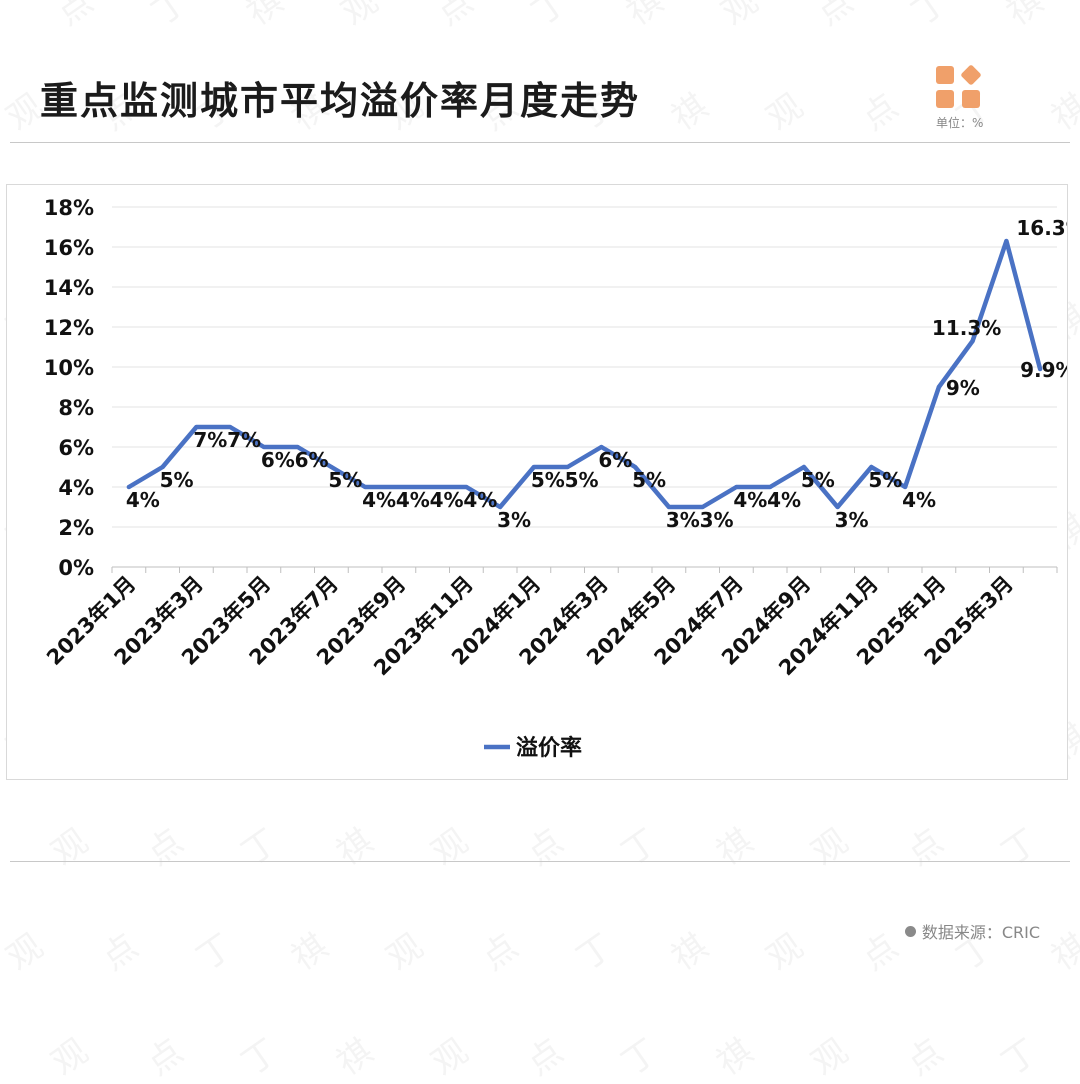 The width and height of the screenshot is (1080, 1084). What do you see at coordinates (69, 368) in the screenshot?
I see `y-tick-label: 10%` at bounding box center [69, 368].